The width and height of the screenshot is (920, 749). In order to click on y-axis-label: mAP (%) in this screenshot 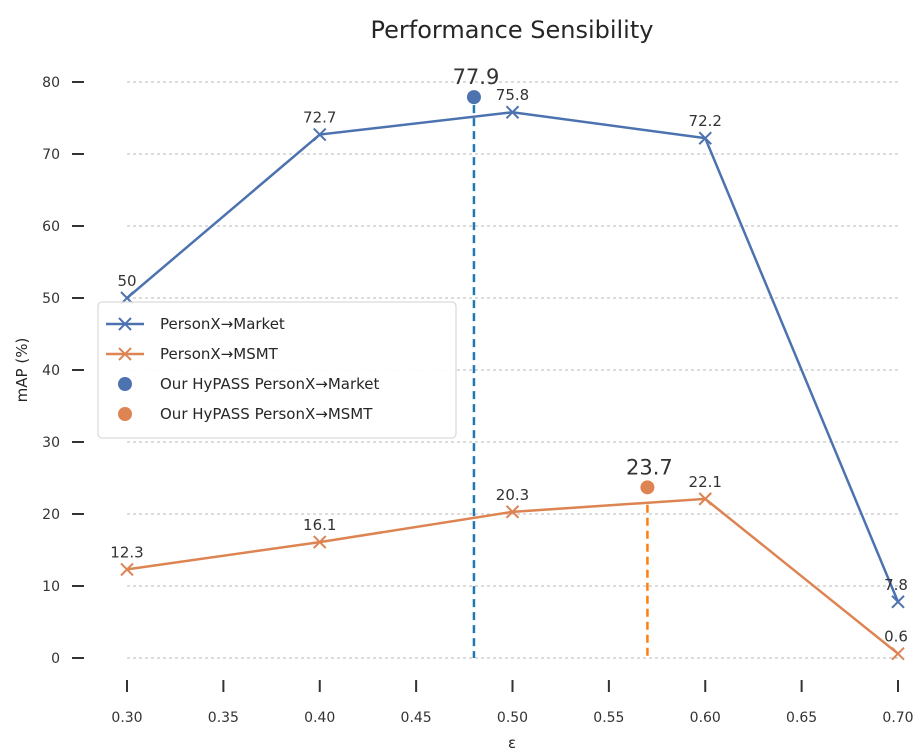, I will do `click(22, 370)`.